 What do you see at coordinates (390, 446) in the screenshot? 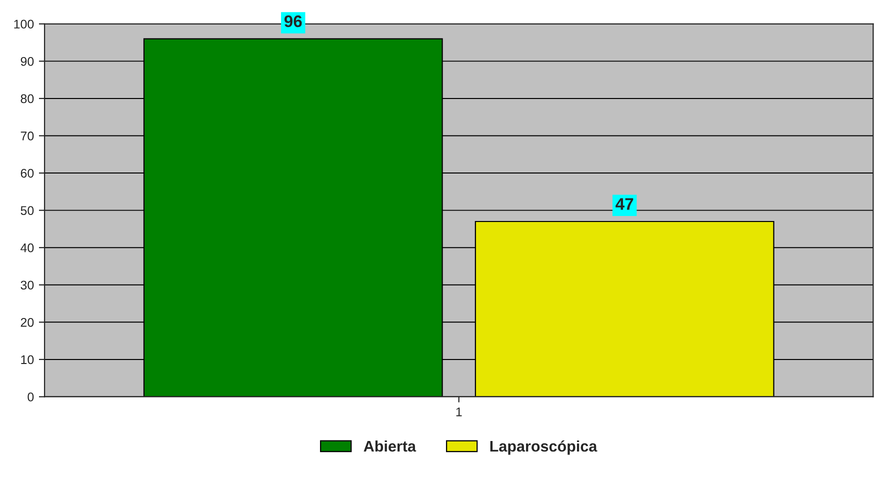
I see `legend-label: Abierta` at bounding box center [390, 446].